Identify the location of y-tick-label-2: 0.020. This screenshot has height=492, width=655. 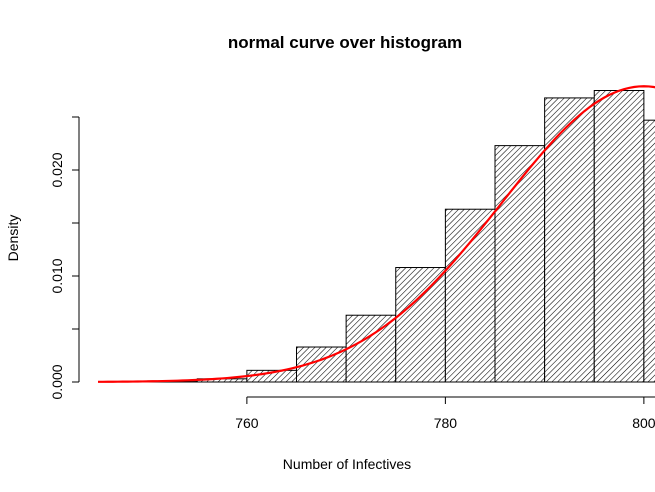
(57, 169).